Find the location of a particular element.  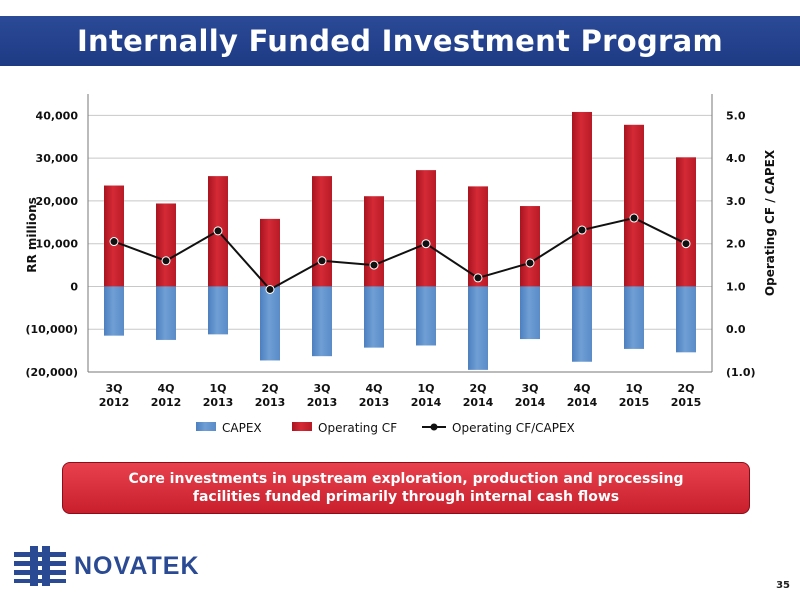

novatek-logo: NOVATEK is located at coordinates (107, 566).